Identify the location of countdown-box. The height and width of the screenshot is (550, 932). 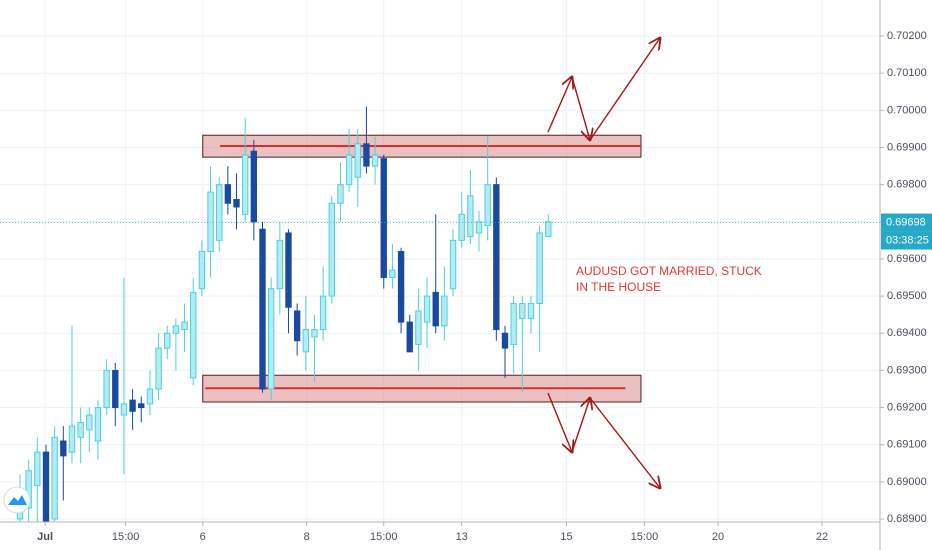
(906, 240).